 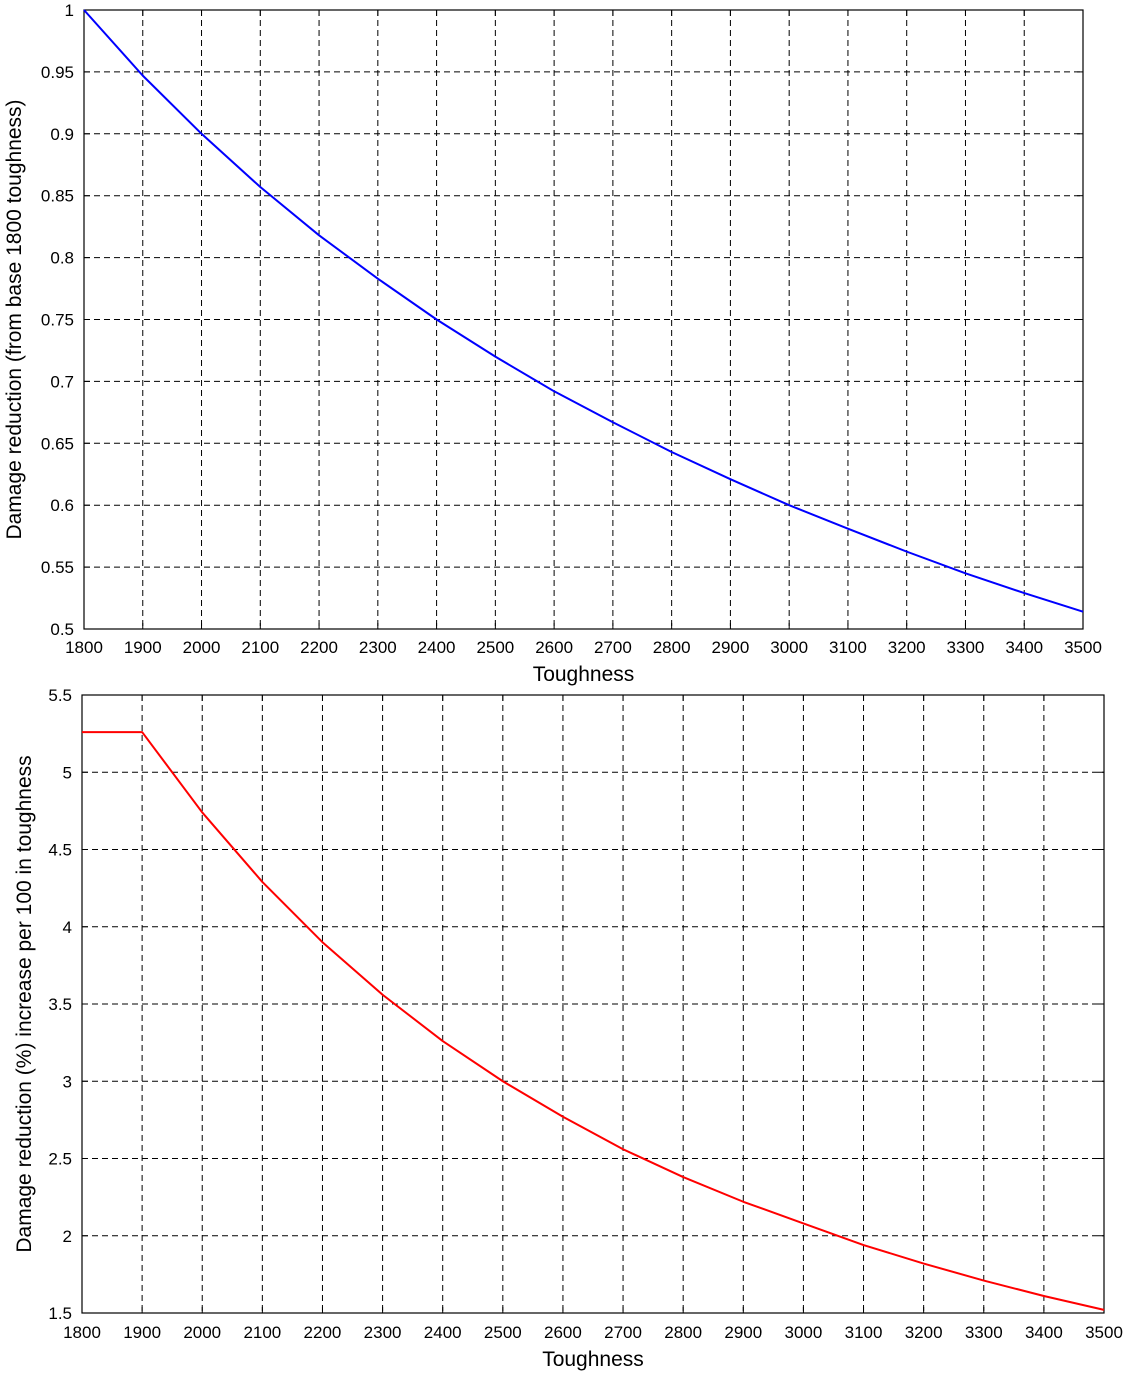 What do you see at coordinates (67, 1081) in the screenshot?
I see `y-tick-label: 3` at bounding box center [67, 1081].